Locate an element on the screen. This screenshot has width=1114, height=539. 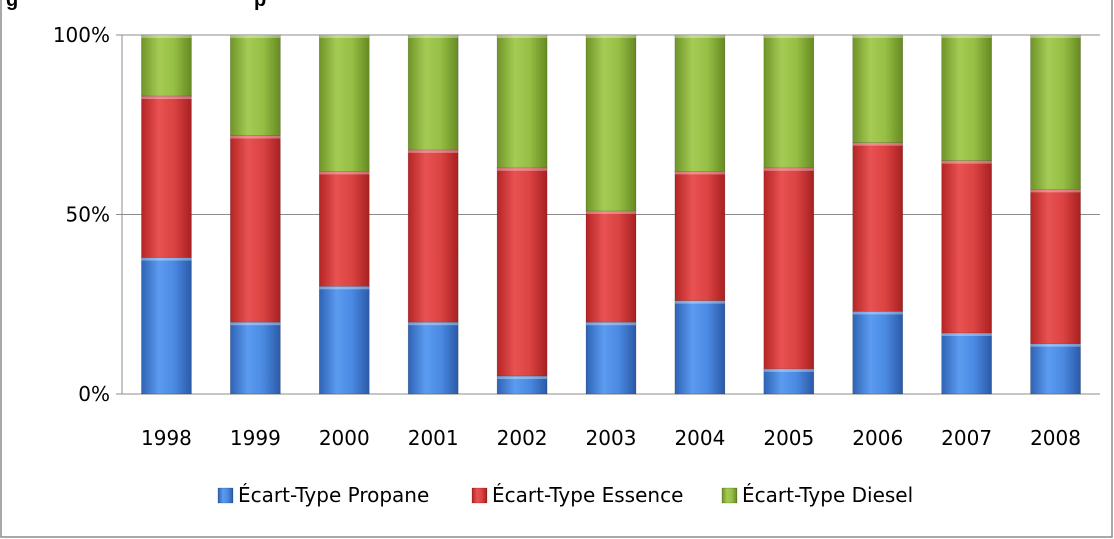
bar-segment--cart-type-diesel2004 is located at coordinates (700, 103).